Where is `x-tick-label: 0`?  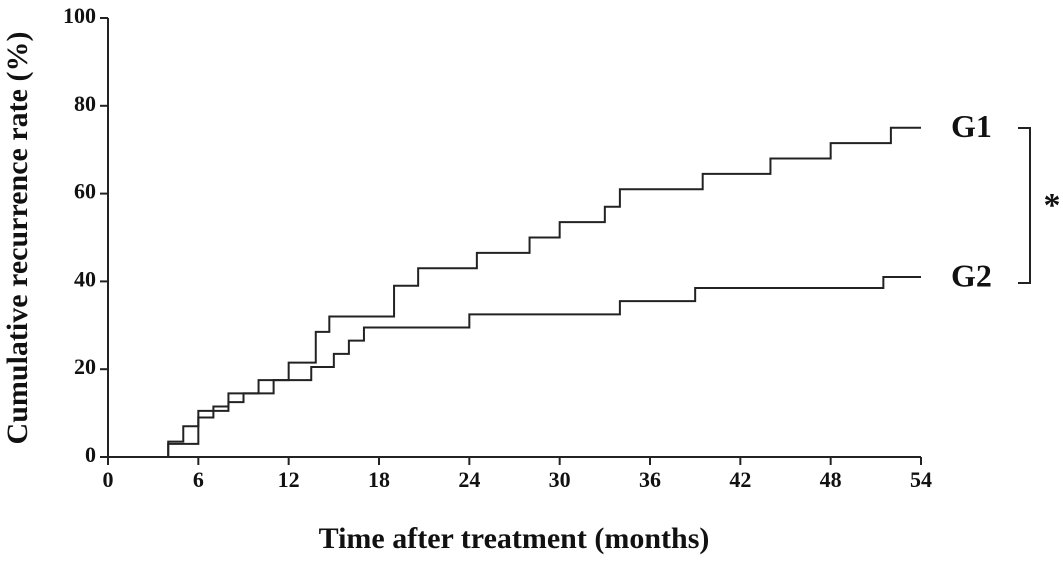
x-tick-label: 0 is located at coordinates (108, 479).